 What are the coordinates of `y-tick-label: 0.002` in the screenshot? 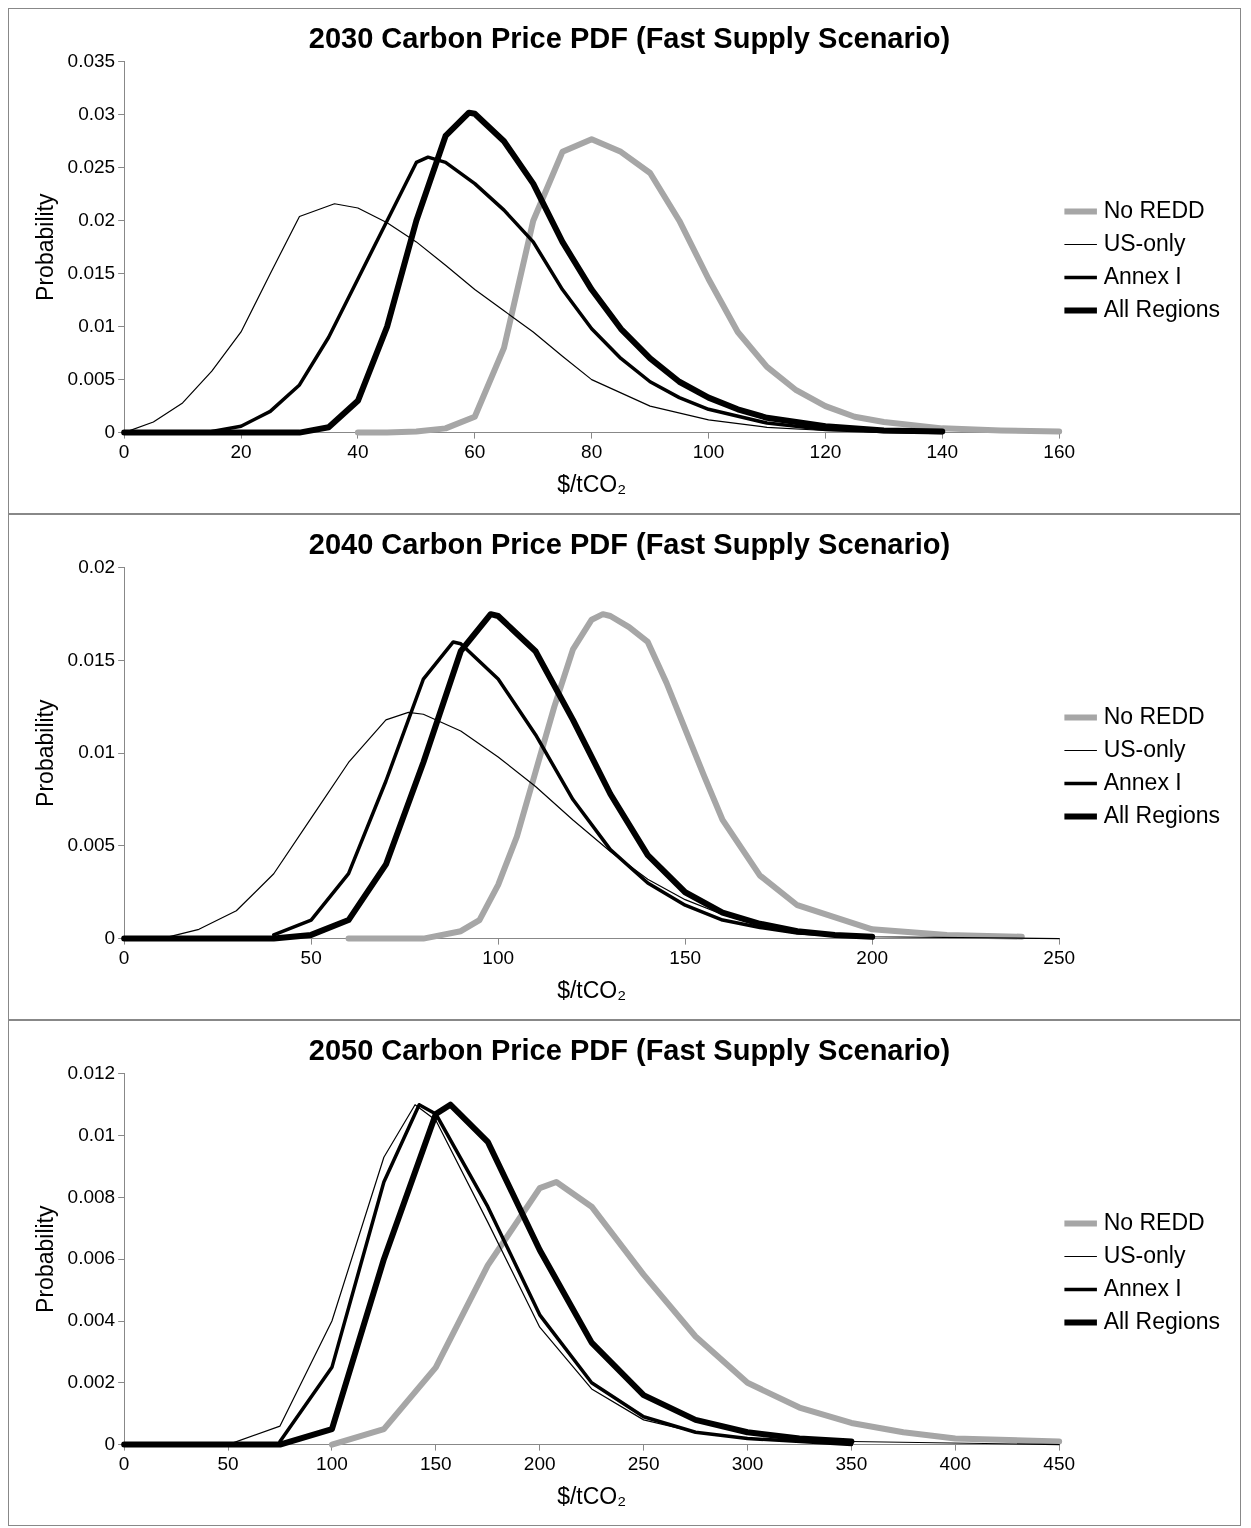 It's located at (91, 1382).